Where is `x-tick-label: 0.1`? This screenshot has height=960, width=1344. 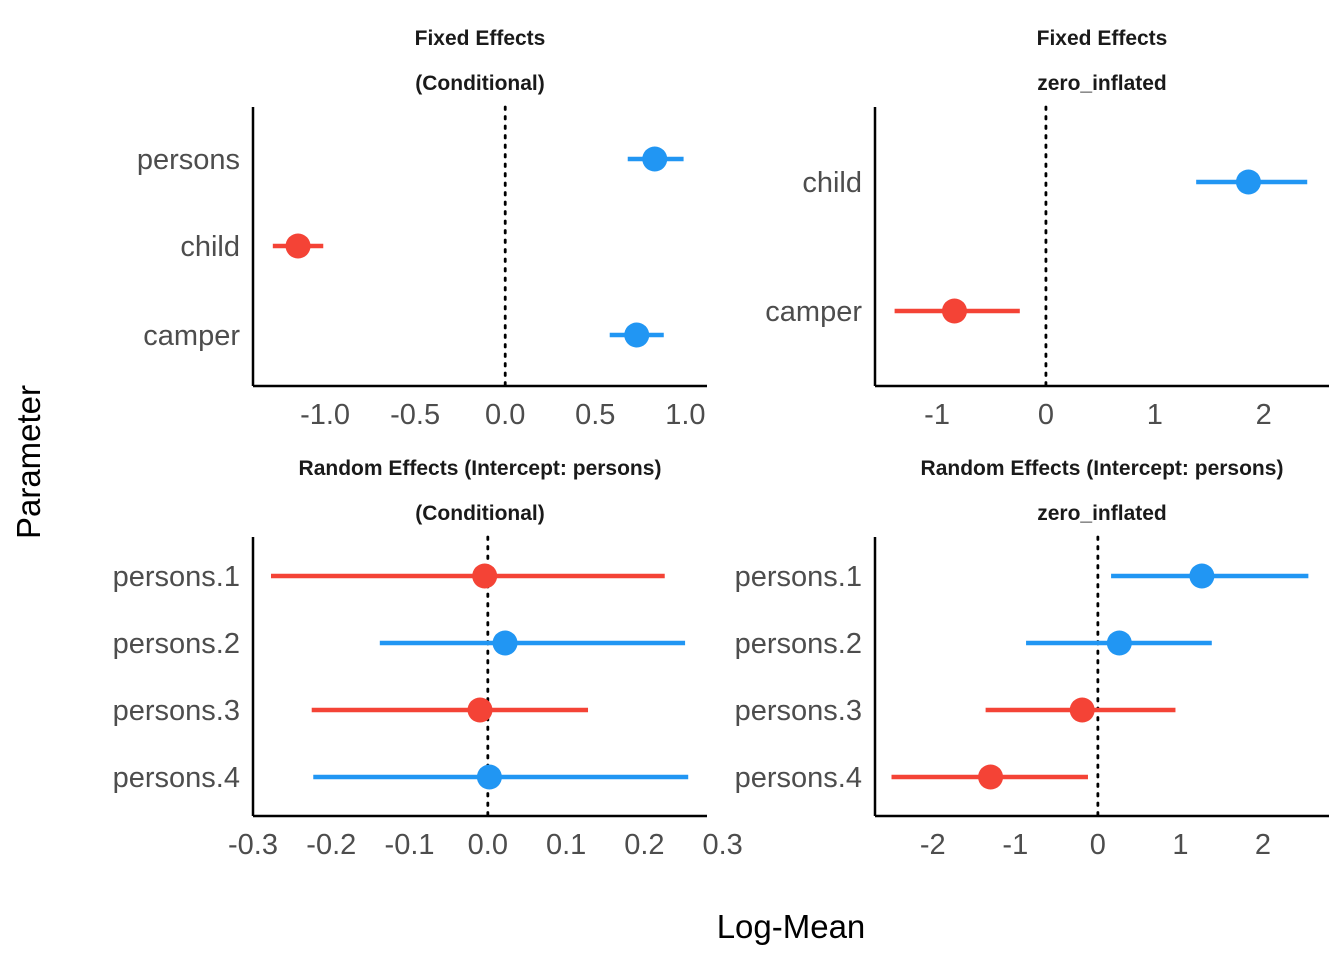
x-tick-label: 0.1 is located at coordinates (566, 845).